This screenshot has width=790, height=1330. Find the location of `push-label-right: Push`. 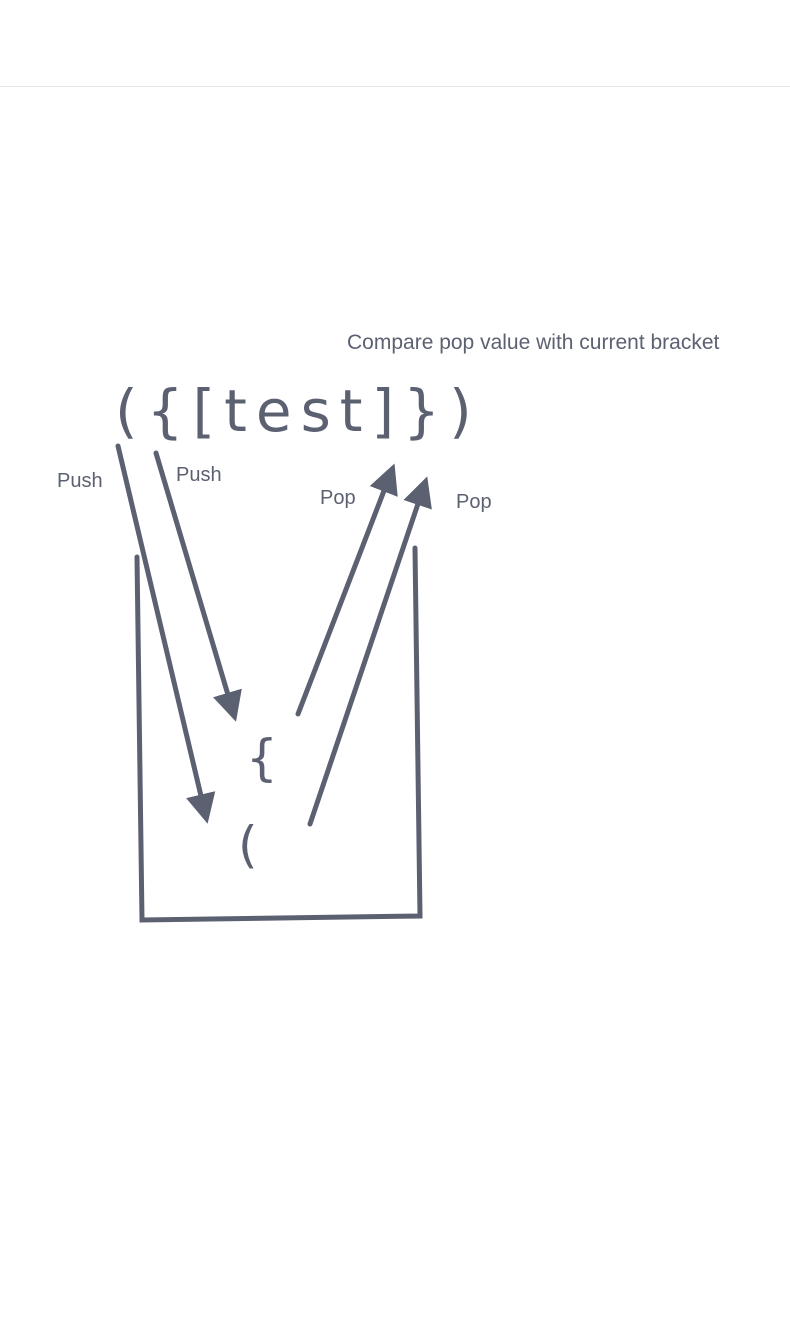

push-label-right: Push is located at coordinates (199, 475).